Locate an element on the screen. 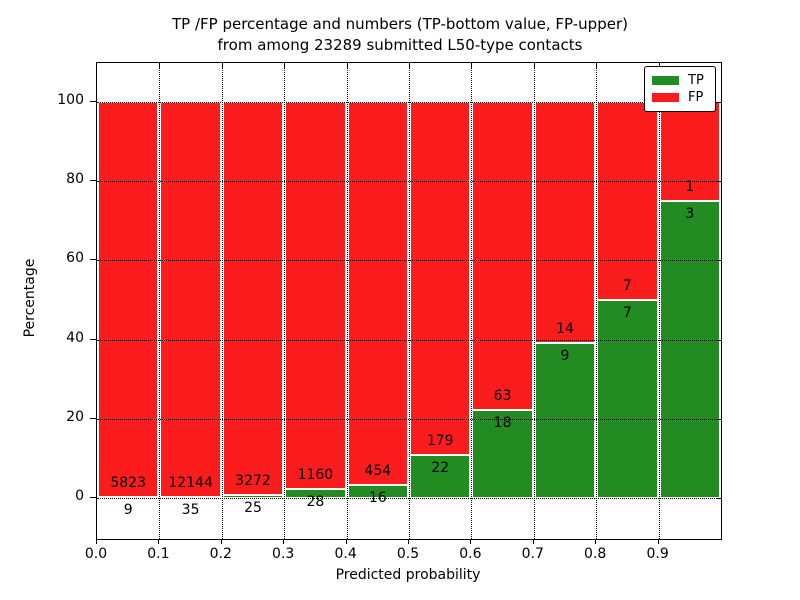  x-tick-label: 0.9 is located at coordinates (657, 554).